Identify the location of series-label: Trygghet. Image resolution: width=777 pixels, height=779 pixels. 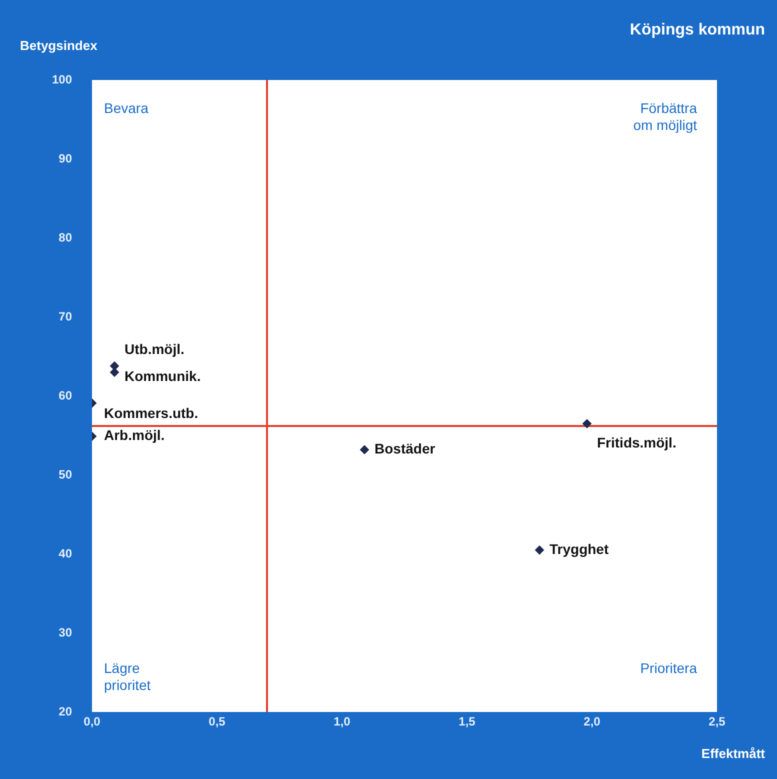
(579, 548).